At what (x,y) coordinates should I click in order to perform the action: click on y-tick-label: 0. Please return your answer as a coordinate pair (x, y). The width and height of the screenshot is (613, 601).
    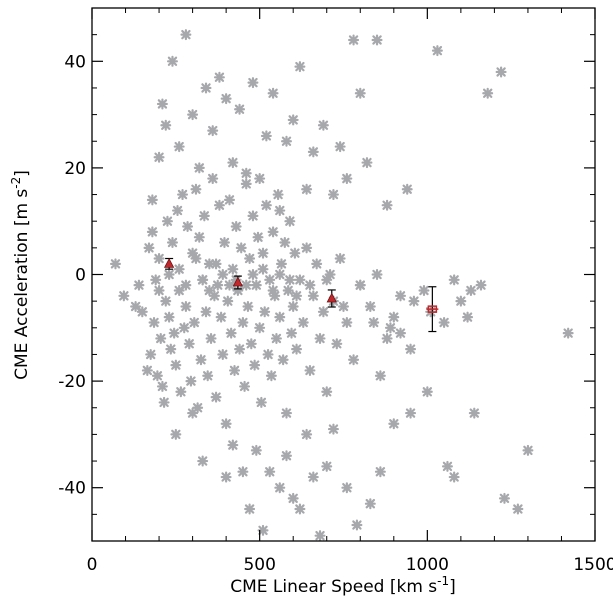
    Looking at the image, I should click on (80, 276).